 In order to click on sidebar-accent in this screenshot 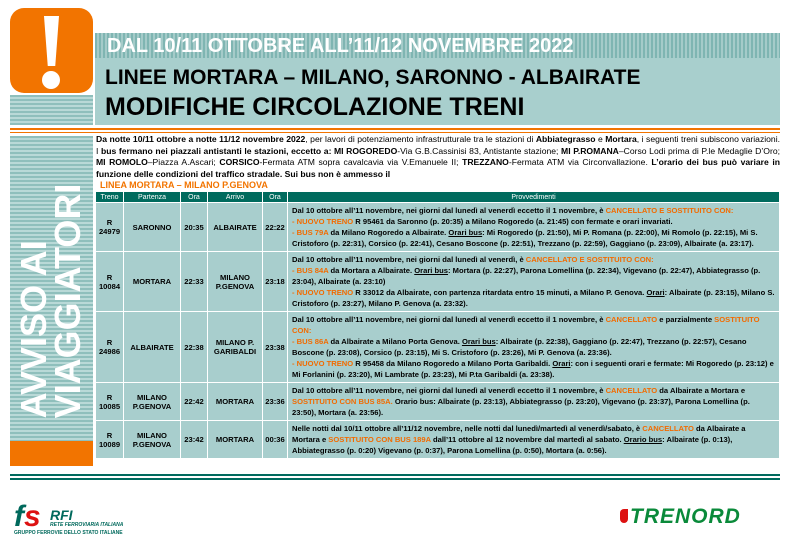, I will do `click(51, 453)`.